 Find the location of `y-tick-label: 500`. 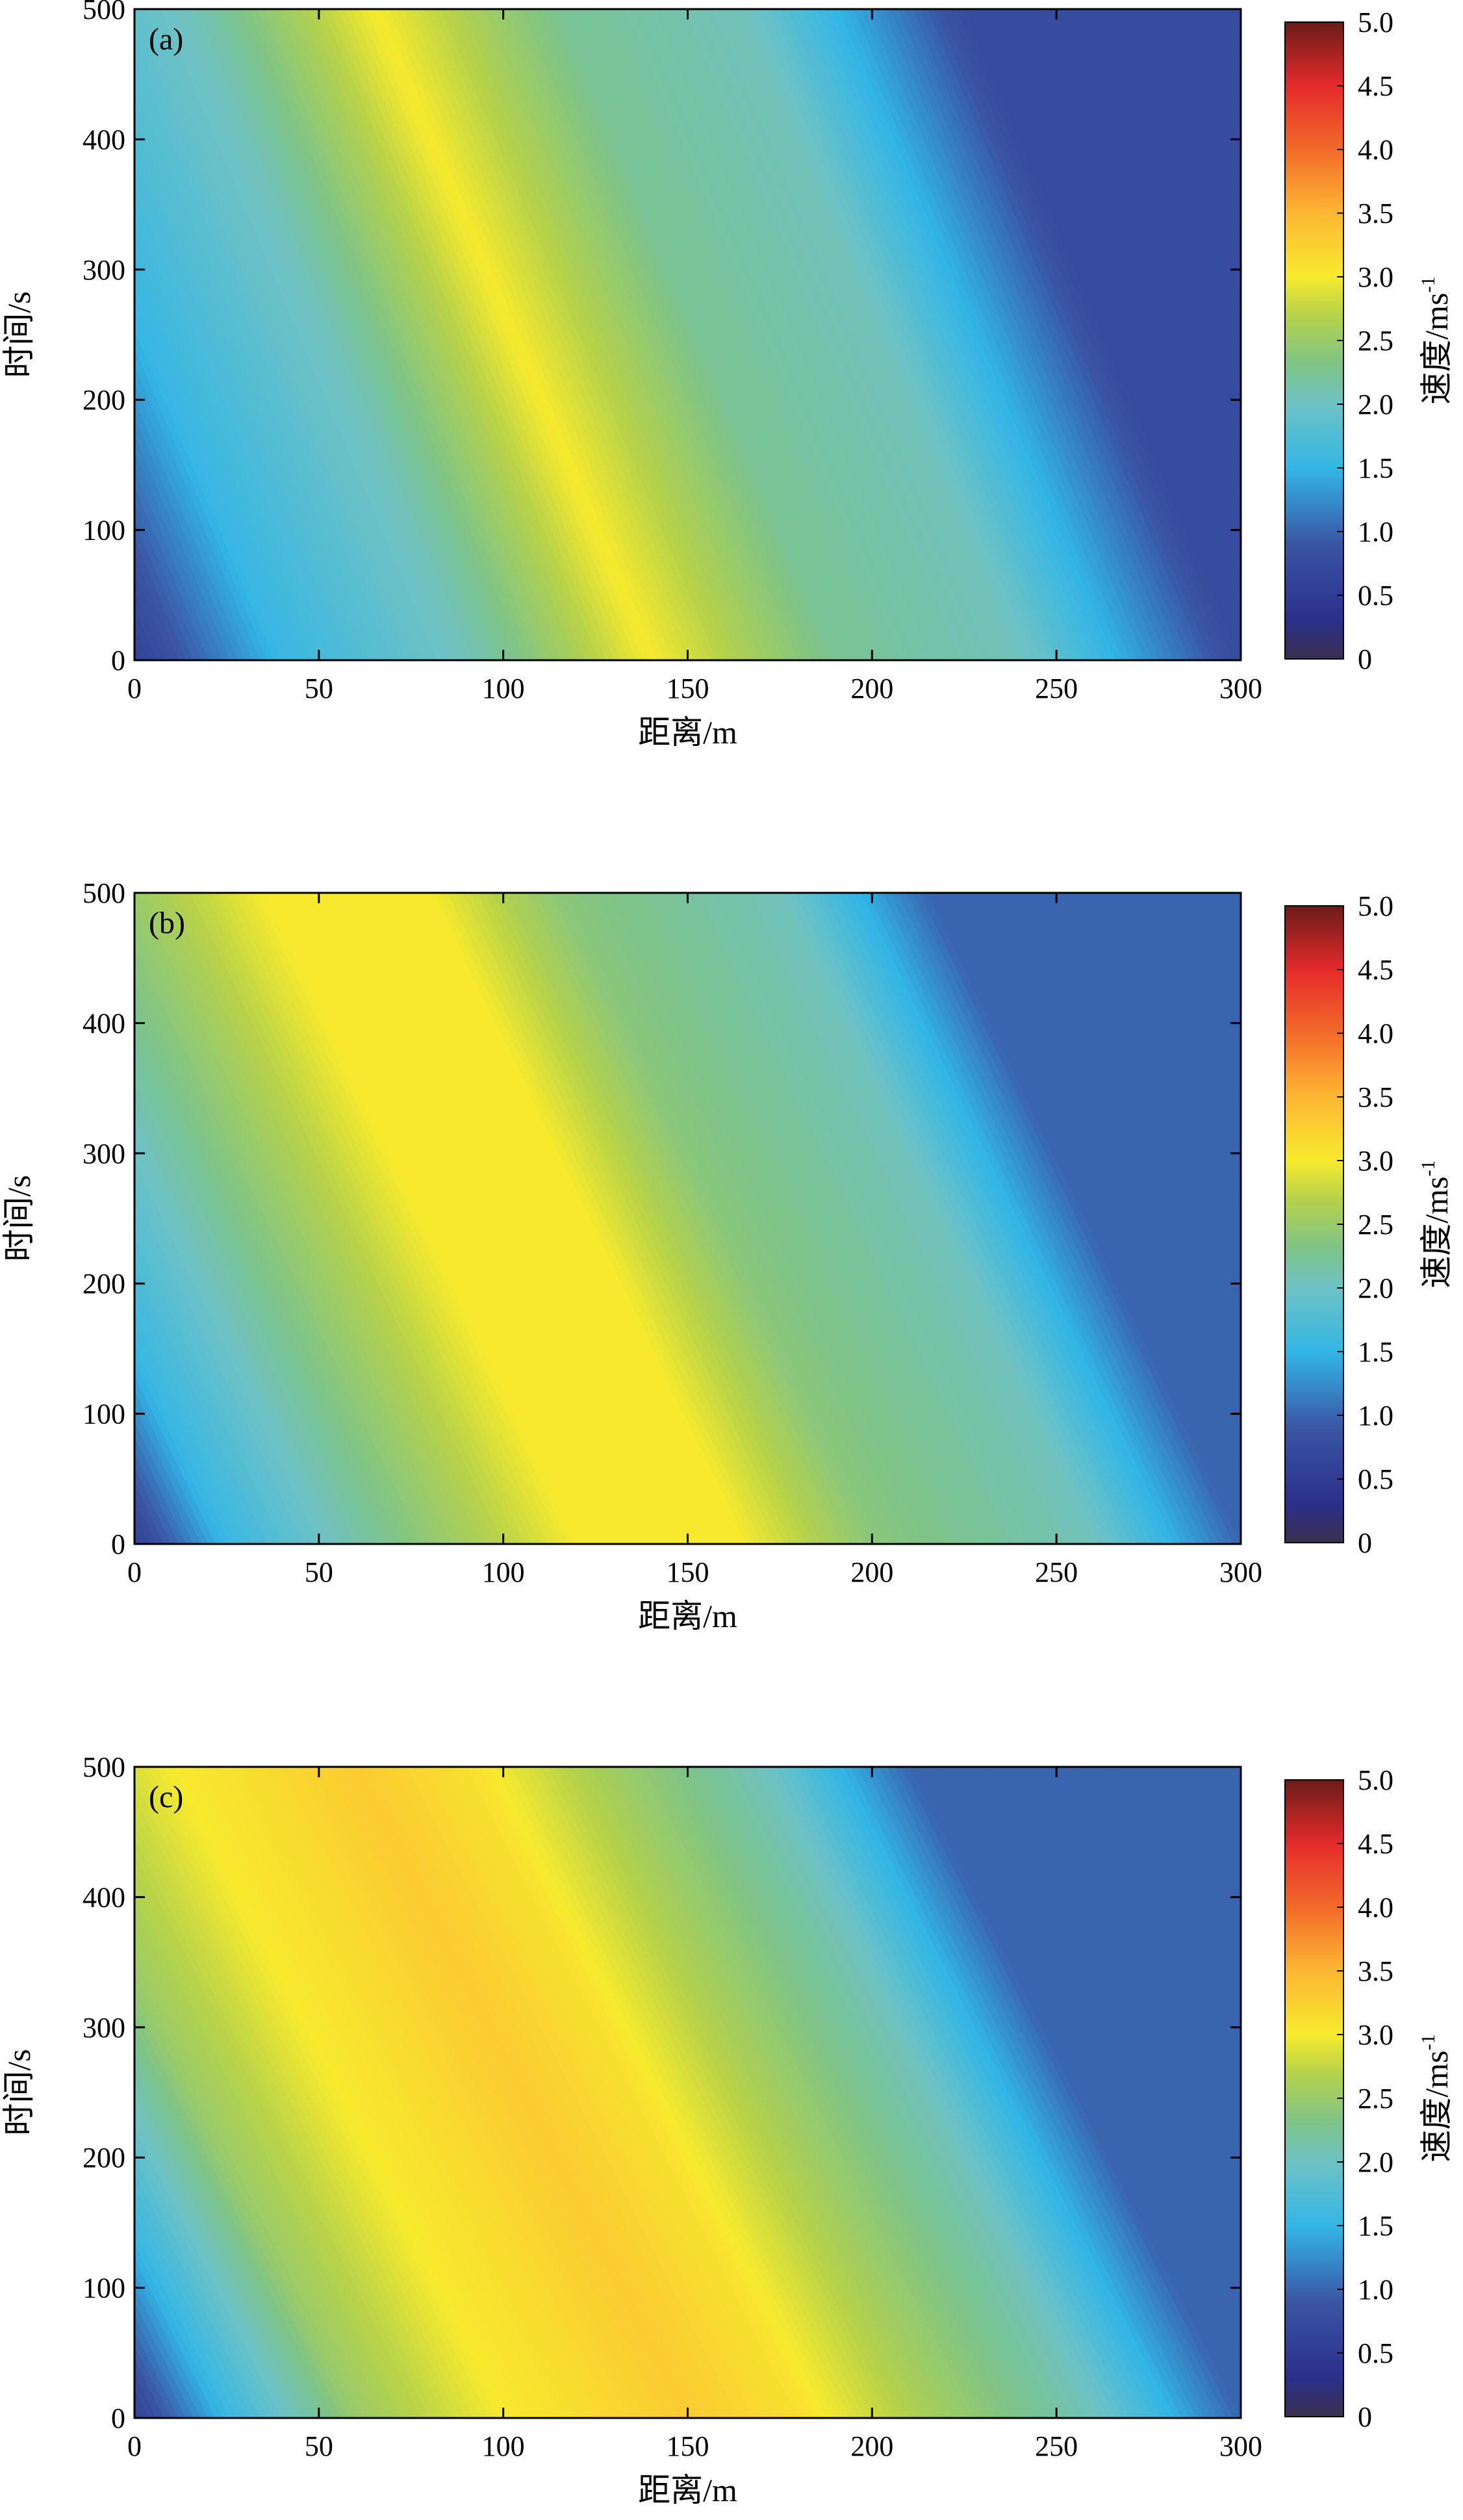

y-tick-label: 500 is located at coordinates (104, 893).